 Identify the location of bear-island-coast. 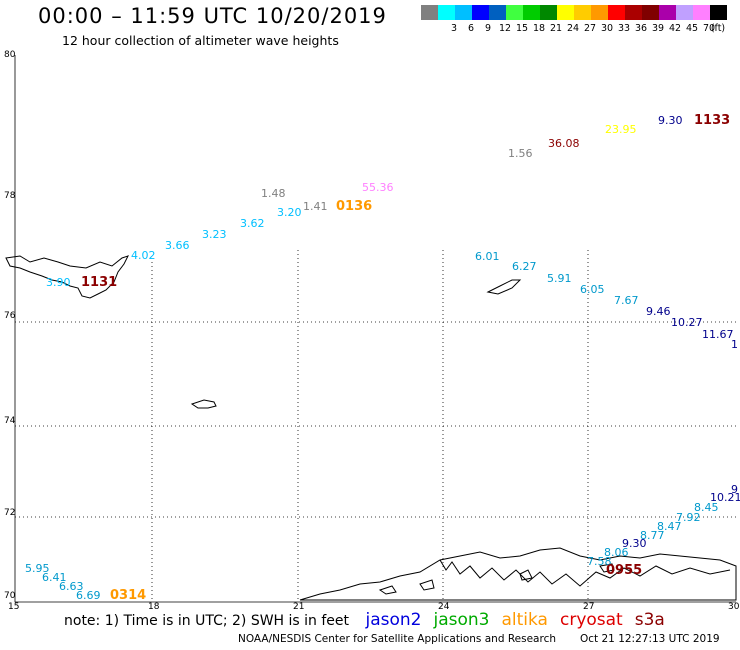
(203, 404).